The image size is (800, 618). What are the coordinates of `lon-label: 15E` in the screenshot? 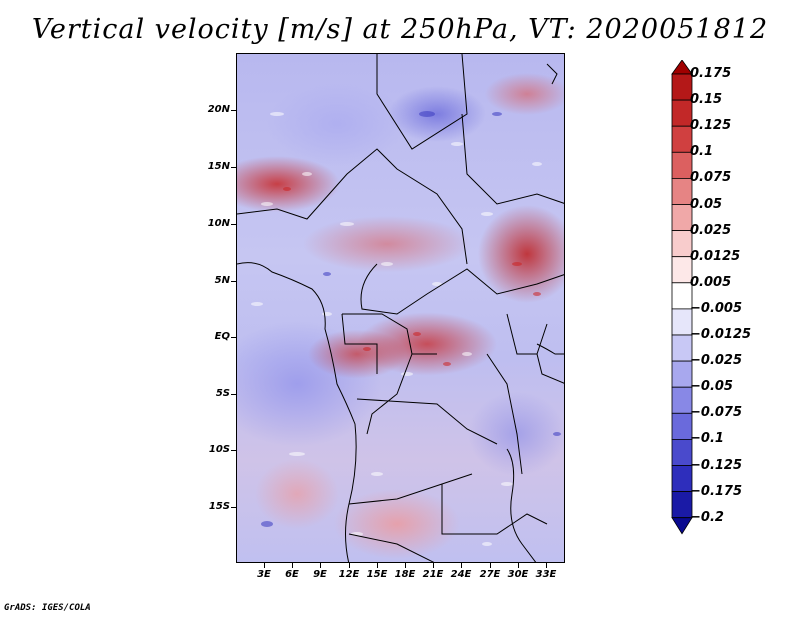 It's located at (377, 574).